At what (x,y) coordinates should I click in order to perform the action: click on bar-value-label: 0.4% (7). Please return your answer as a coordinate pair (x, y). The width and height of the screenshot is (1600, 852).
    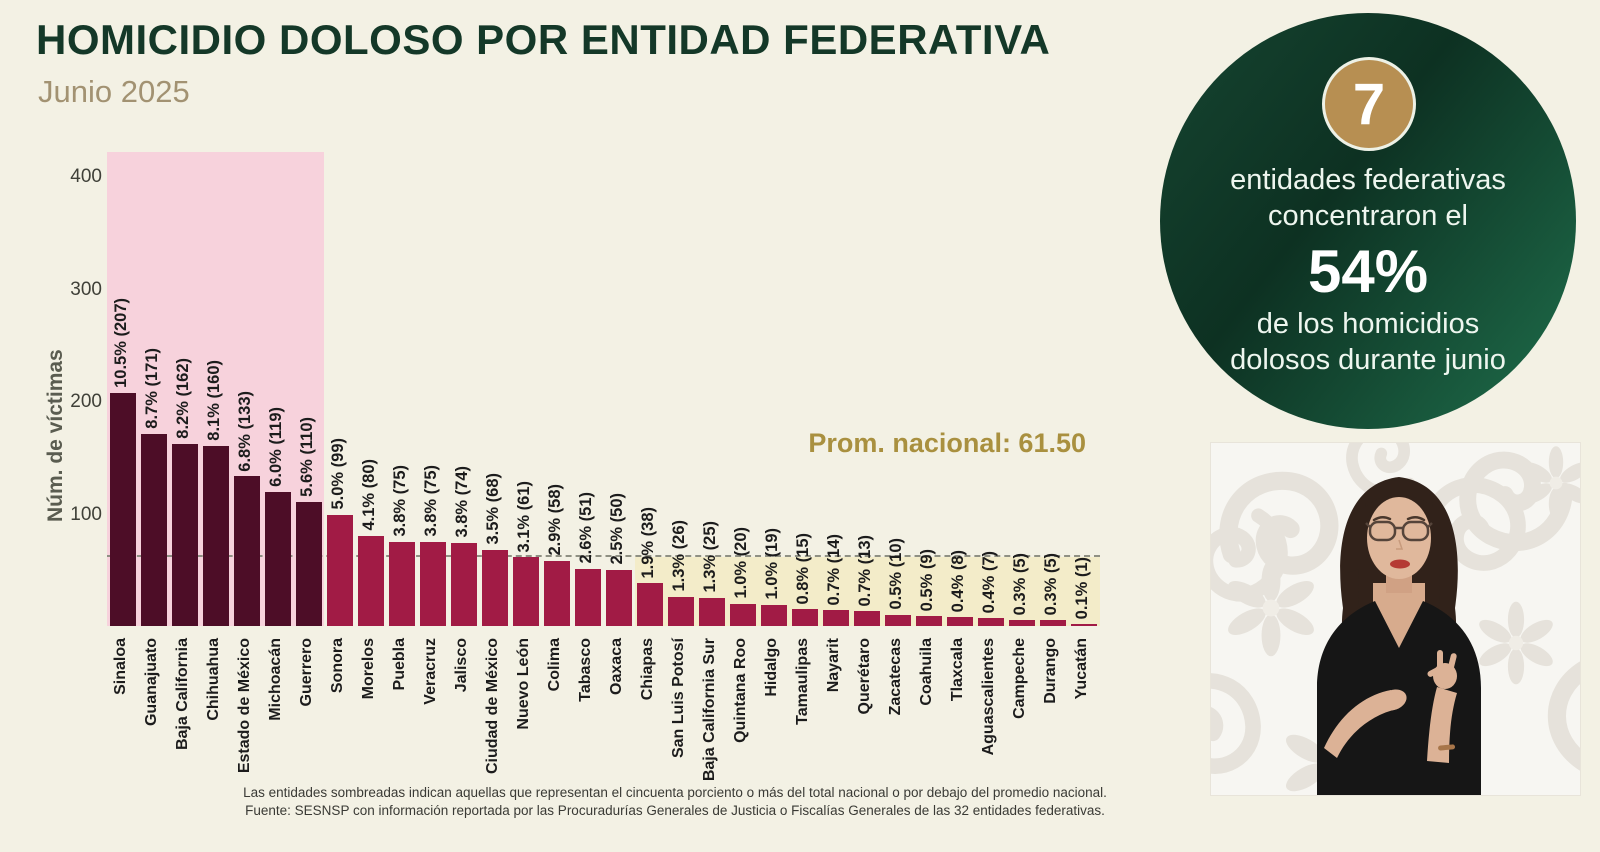
    Looking at the image, I should click on (989, 582).